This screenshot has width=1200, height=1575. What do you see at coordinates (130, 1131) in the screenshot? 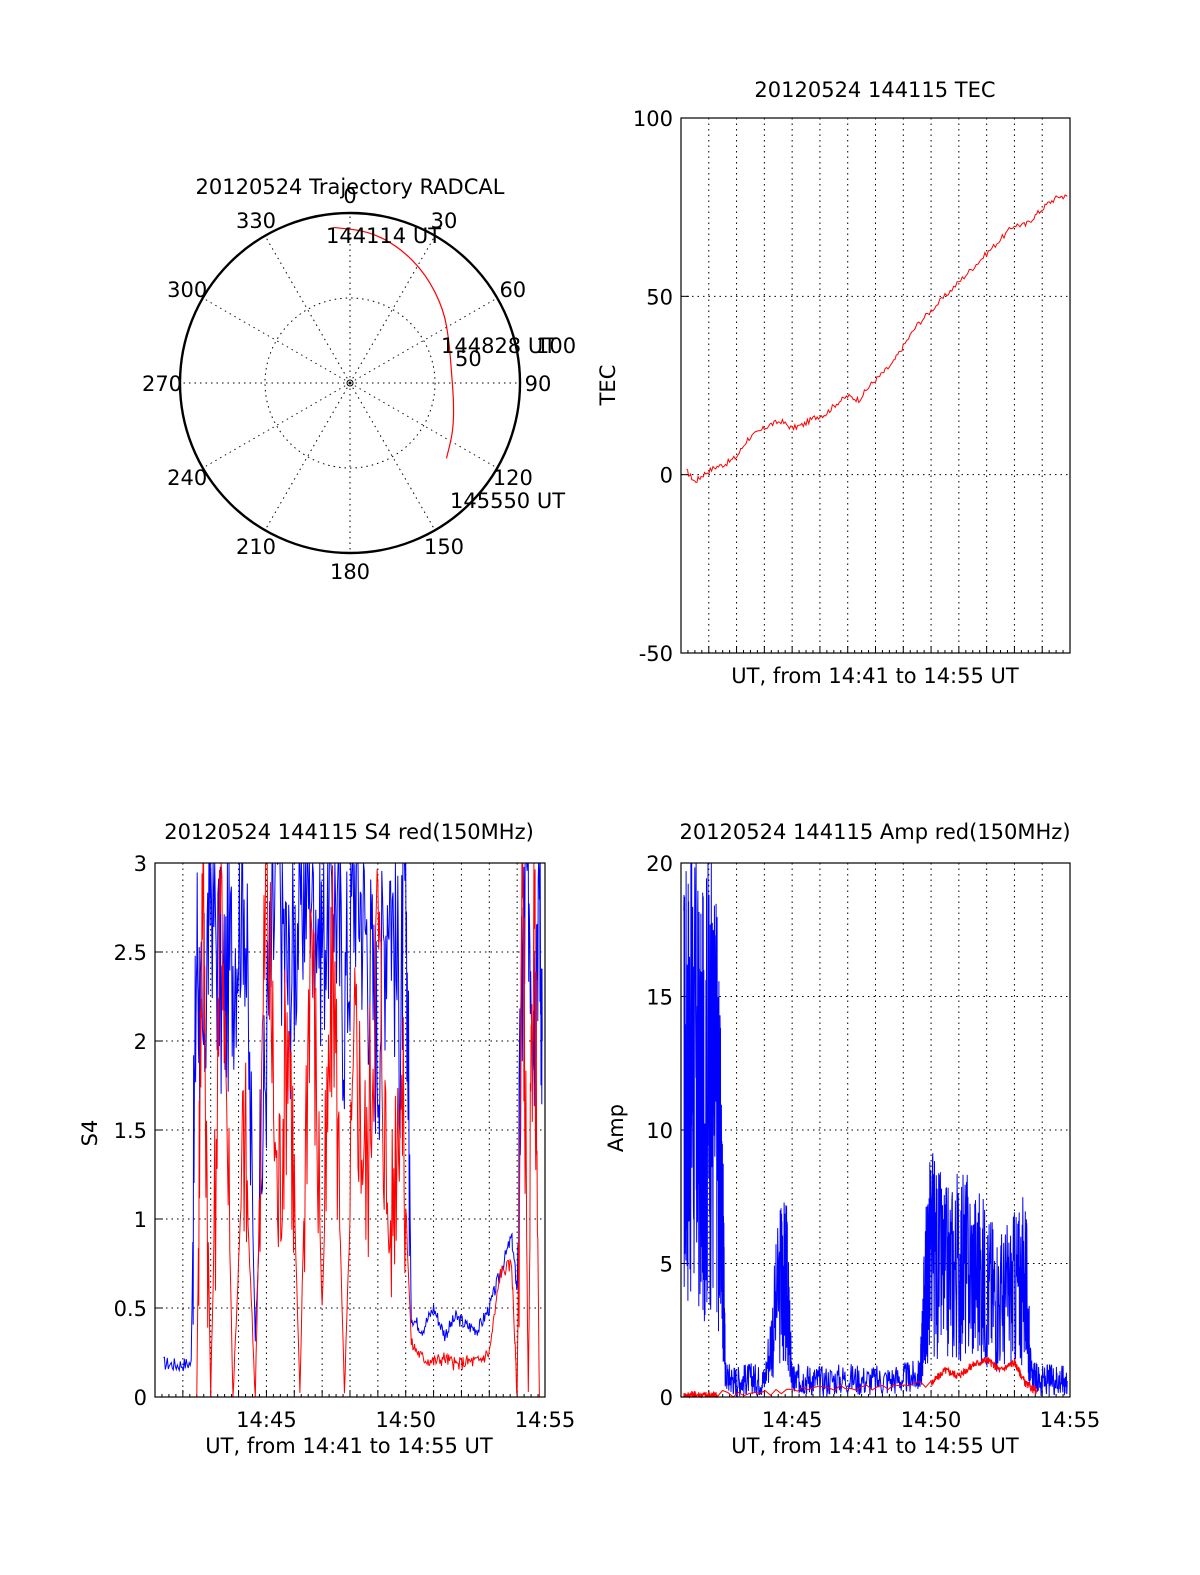
I see `y-tick-label: 1.5` at bounding box center [130, 1131].